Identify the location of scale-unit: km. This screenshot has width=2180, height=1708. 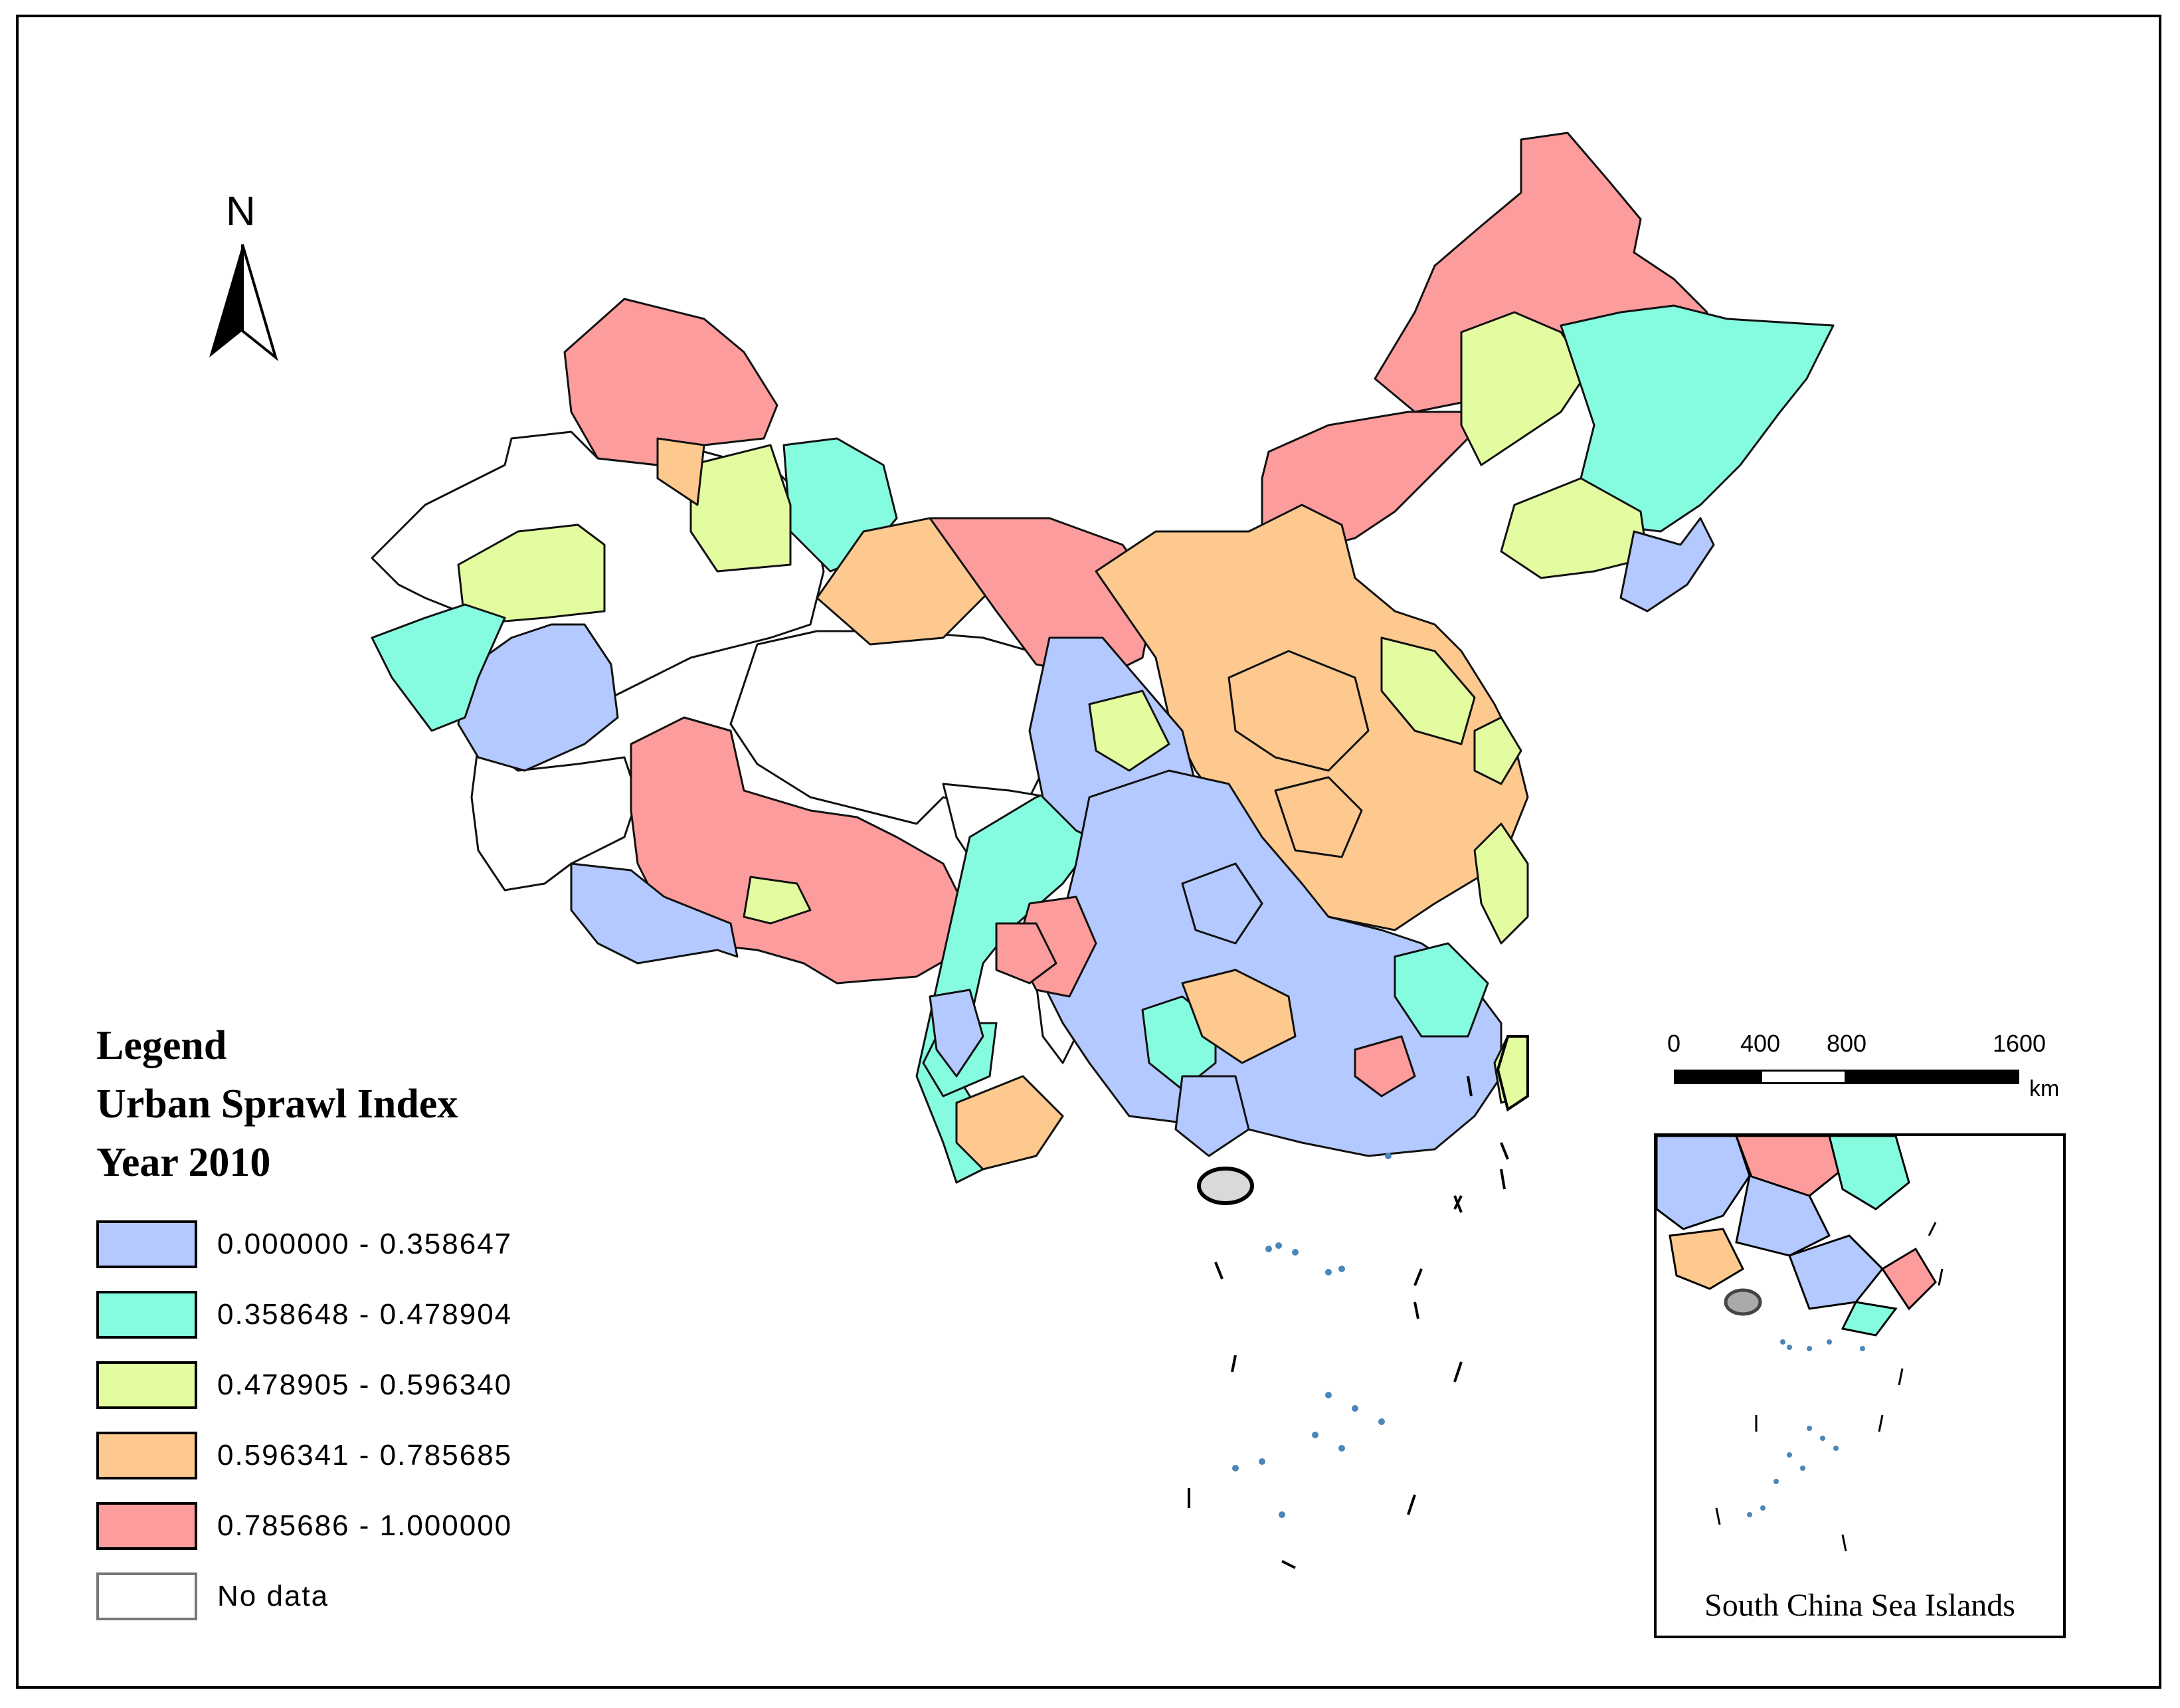
(2044, 1089).